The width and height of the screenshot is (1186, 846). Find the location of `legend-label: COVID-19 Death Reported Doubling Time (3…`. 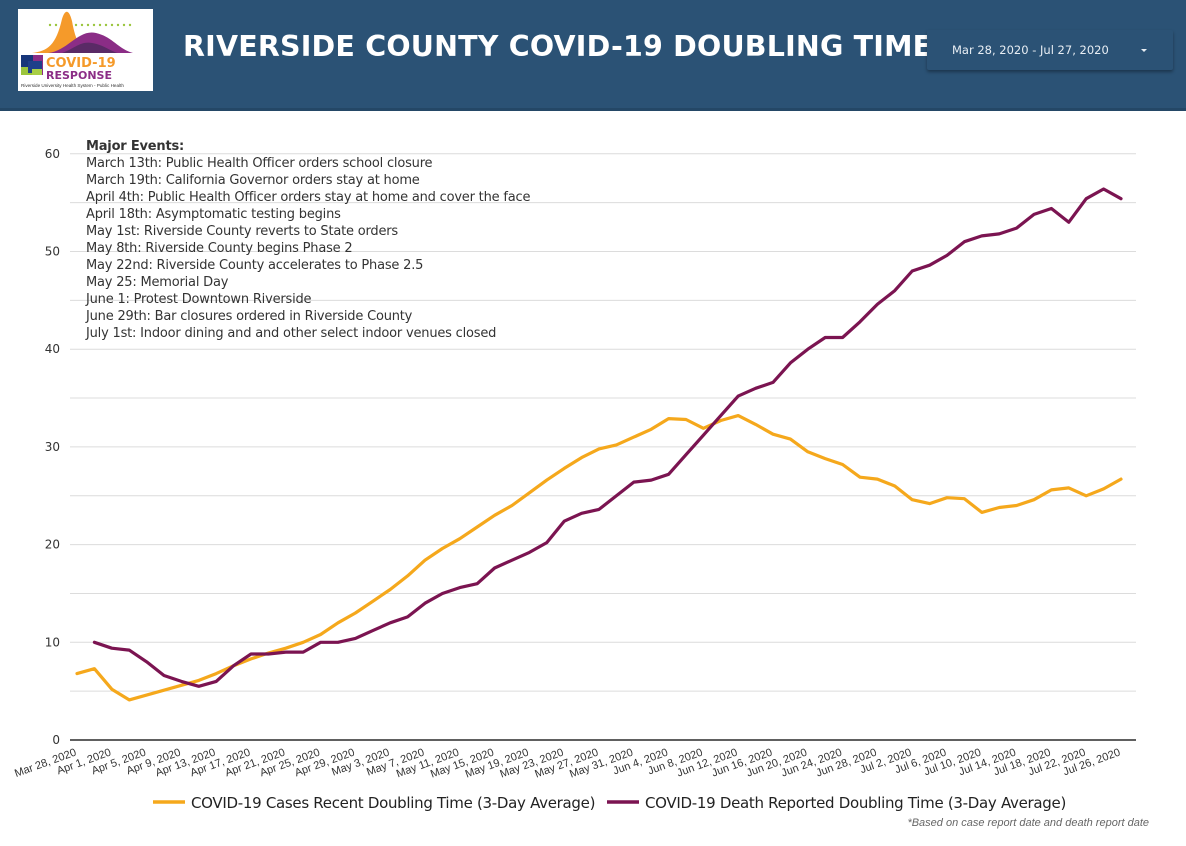

legend-label: COVID-19 Death Reported Doubling Time (3… is located at coordinates (855, 803).